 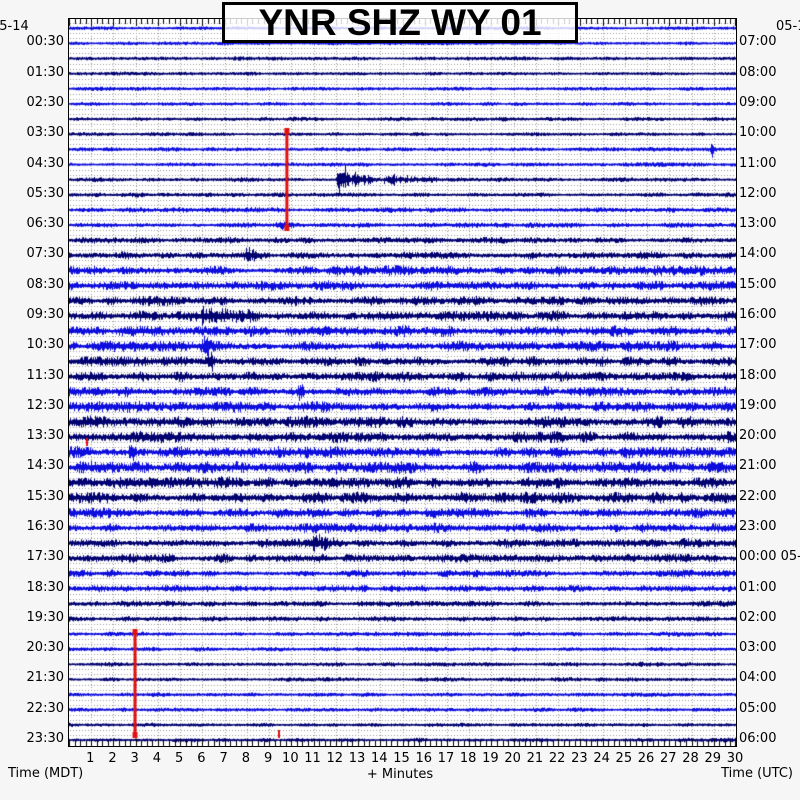 What do you see at coordinates (45, 496) in the screenshot?
I see `left-time-label: 15:30` at bounding box center [45, 496].